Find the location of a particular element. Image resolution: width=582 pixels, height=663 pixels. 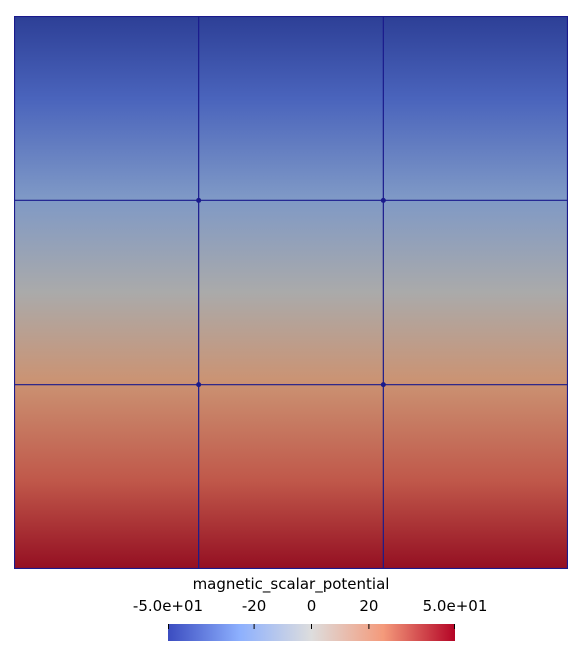

legend-title: magnetic_scalar_potential is located at coordinates (291, 584).